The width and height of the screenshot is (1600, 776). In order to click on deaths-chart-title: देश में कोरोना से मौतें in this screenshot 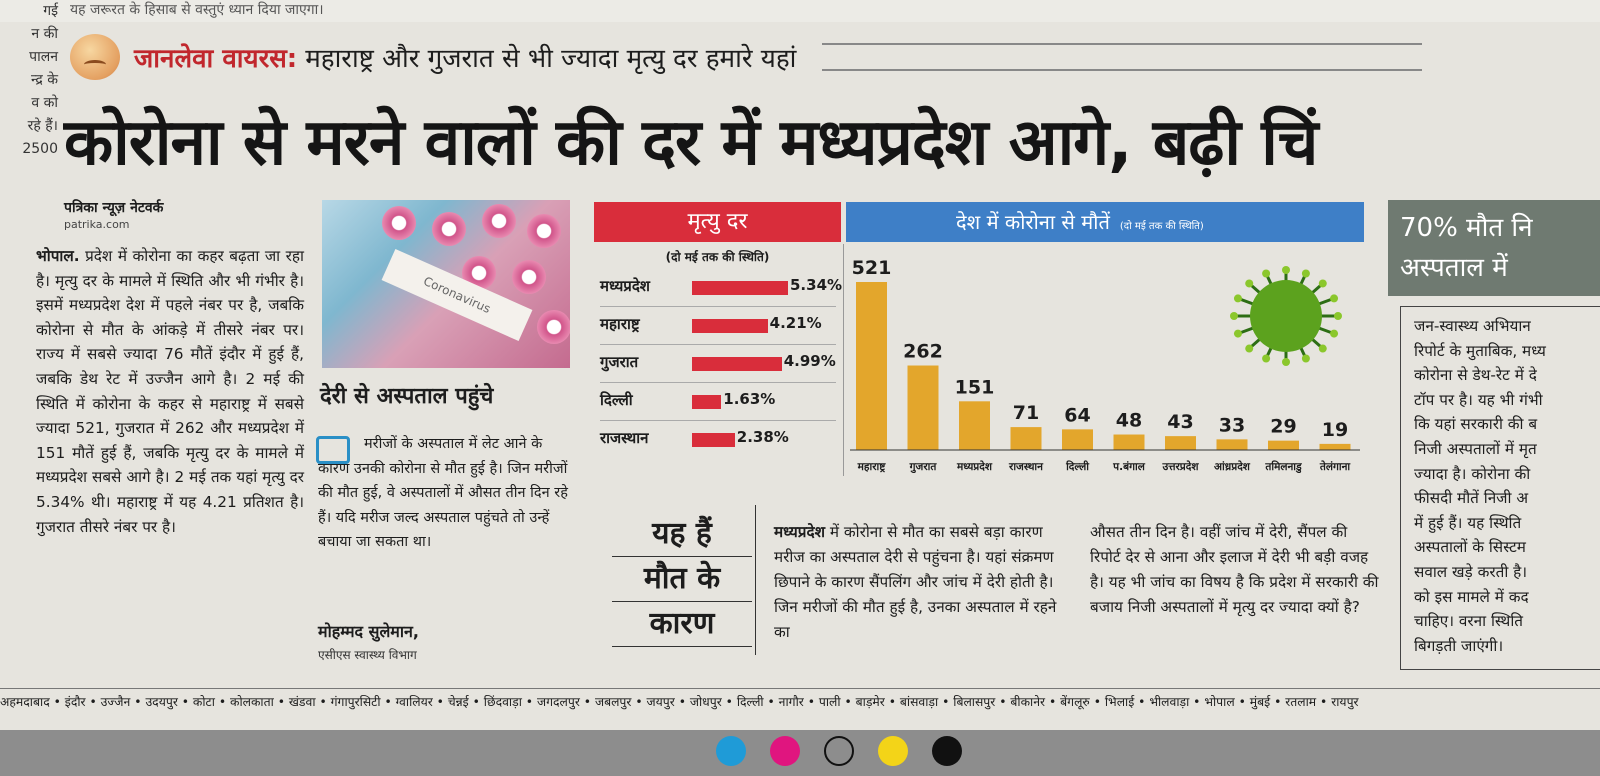, I will do `click(1033, 222)`.